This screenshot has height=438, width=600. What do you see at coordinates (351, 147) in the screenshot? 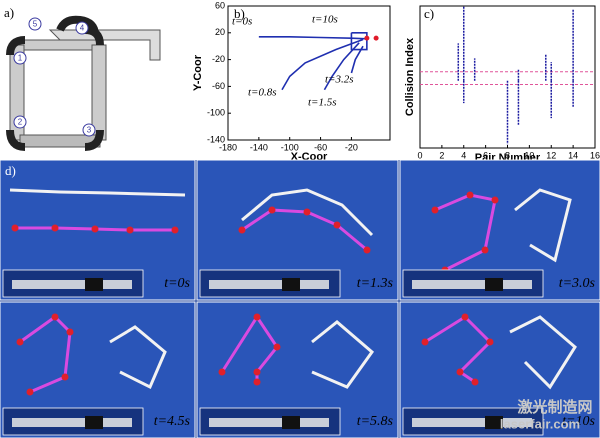
I see `x-tick-label: -20` at bounding box center [351, 147].